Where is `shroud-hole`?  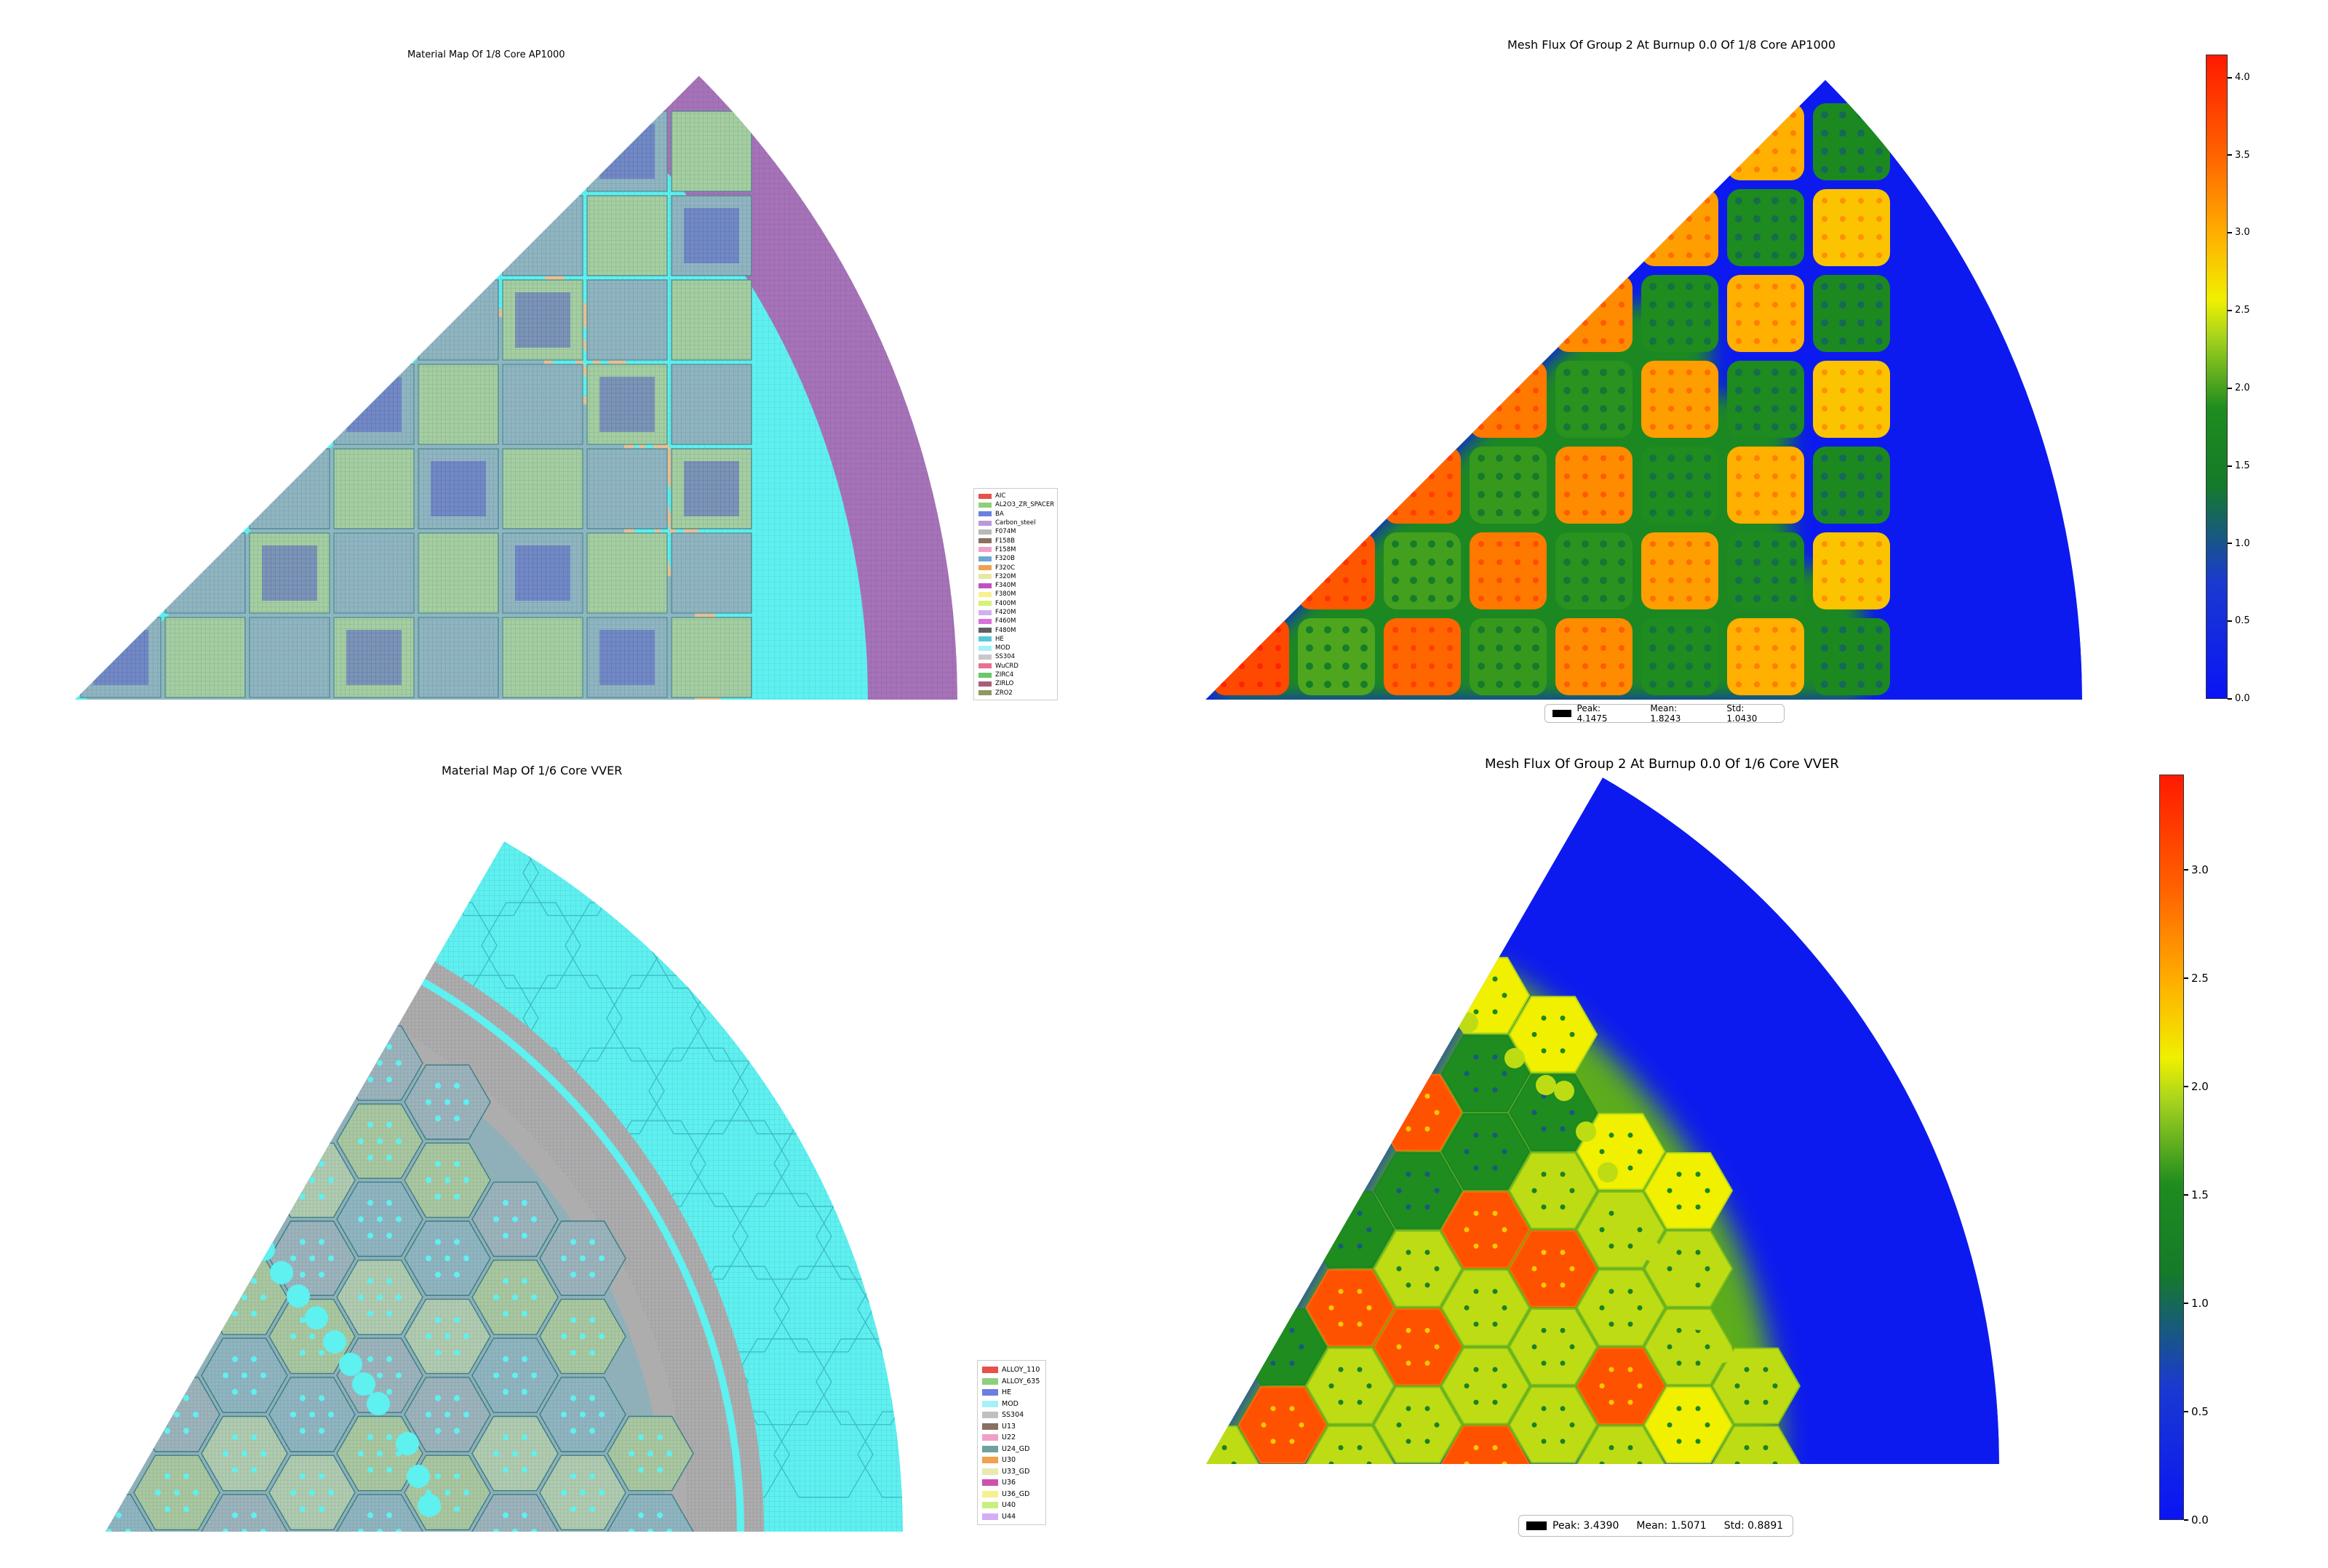 shroud-hole is located at coordinates (351, 1364).